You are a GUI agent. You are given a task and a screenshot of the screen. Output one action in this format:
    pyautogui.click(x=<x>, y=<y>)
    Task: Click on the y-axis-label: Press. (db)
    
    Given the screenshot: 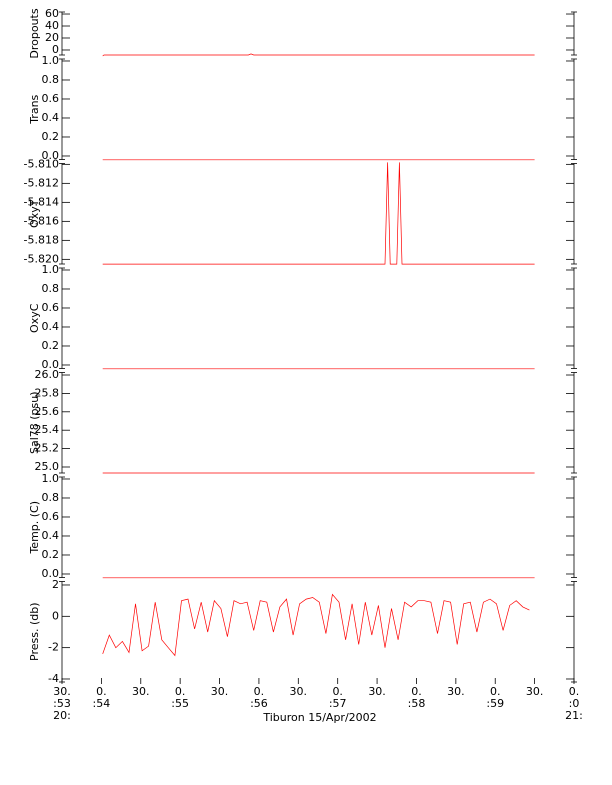 What is the action you would take?
    pyautogui.click(x=34, y=632)
    